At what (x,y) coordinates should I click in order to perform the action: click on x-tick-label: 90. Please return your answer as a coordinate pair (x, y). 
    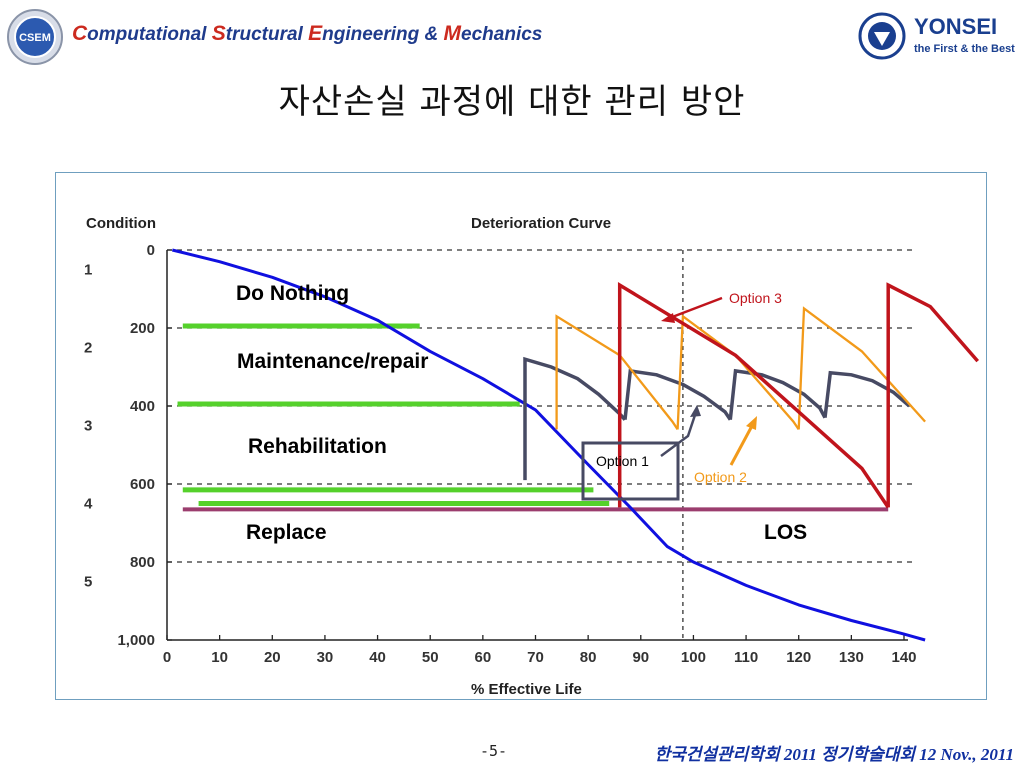
    Looking at the image, I should click on (640, 657).